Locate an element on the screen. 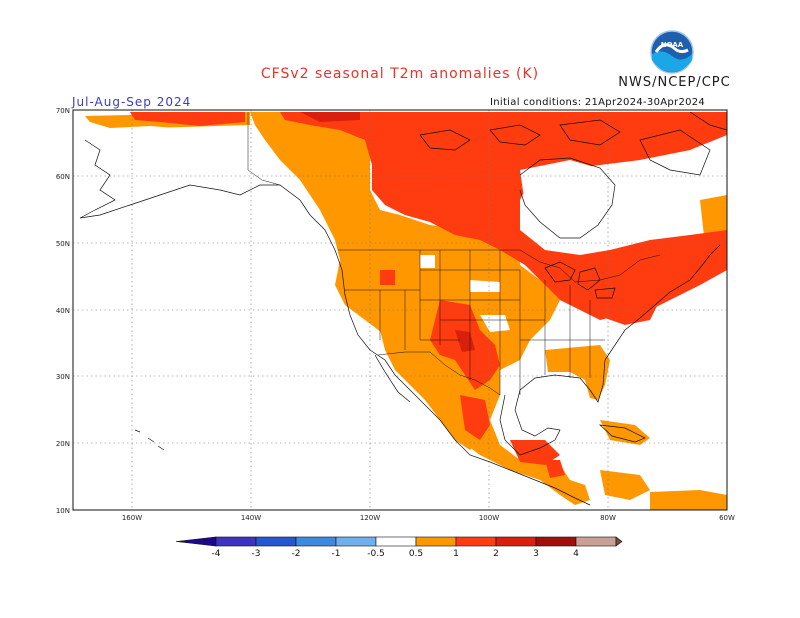 The width and height of the screenshot is (800, 618). colorbar-label: -0.5 is located at coordinates (376, 554).